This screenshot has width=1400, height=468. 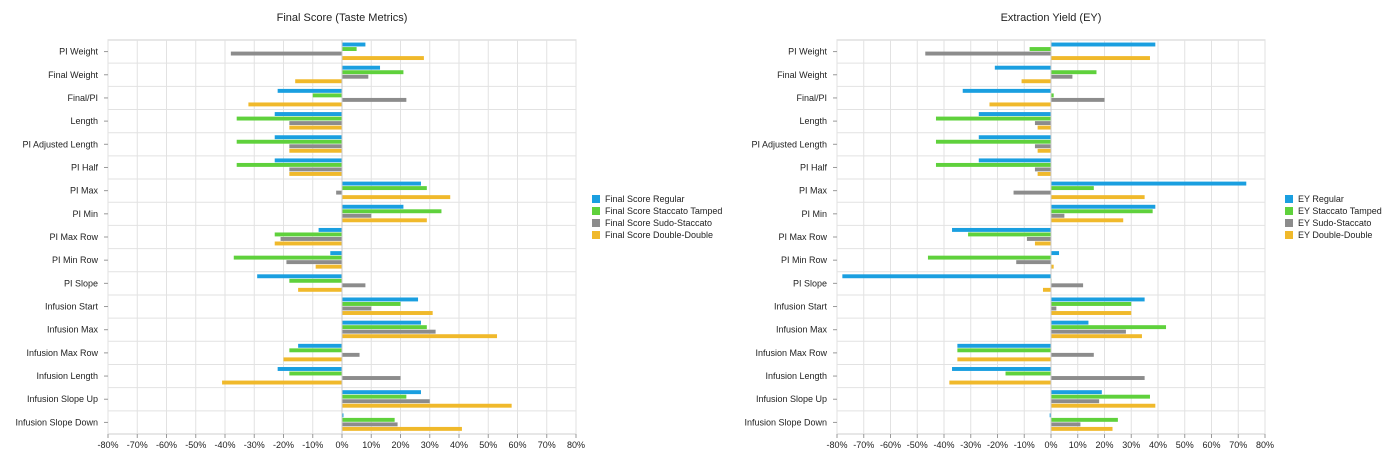 I want to click on y-tick-label: PI Min, so click(x=85, y=214).